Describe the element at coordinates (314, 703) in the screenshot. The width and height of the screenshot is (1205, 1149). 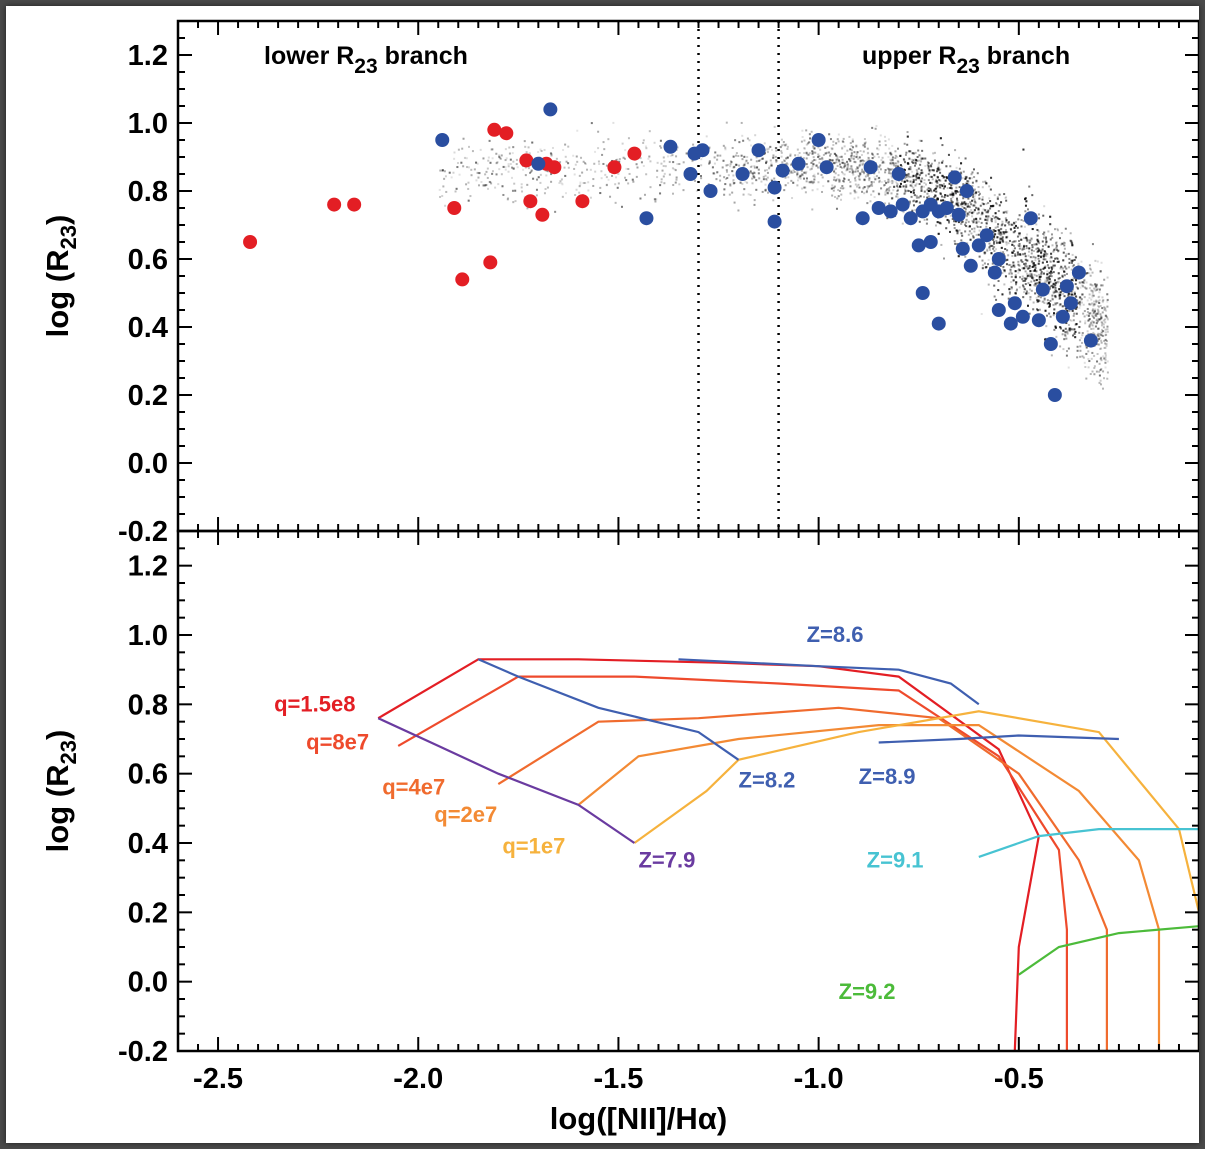
I see `q-line-label: q=1.5e8` at that location.